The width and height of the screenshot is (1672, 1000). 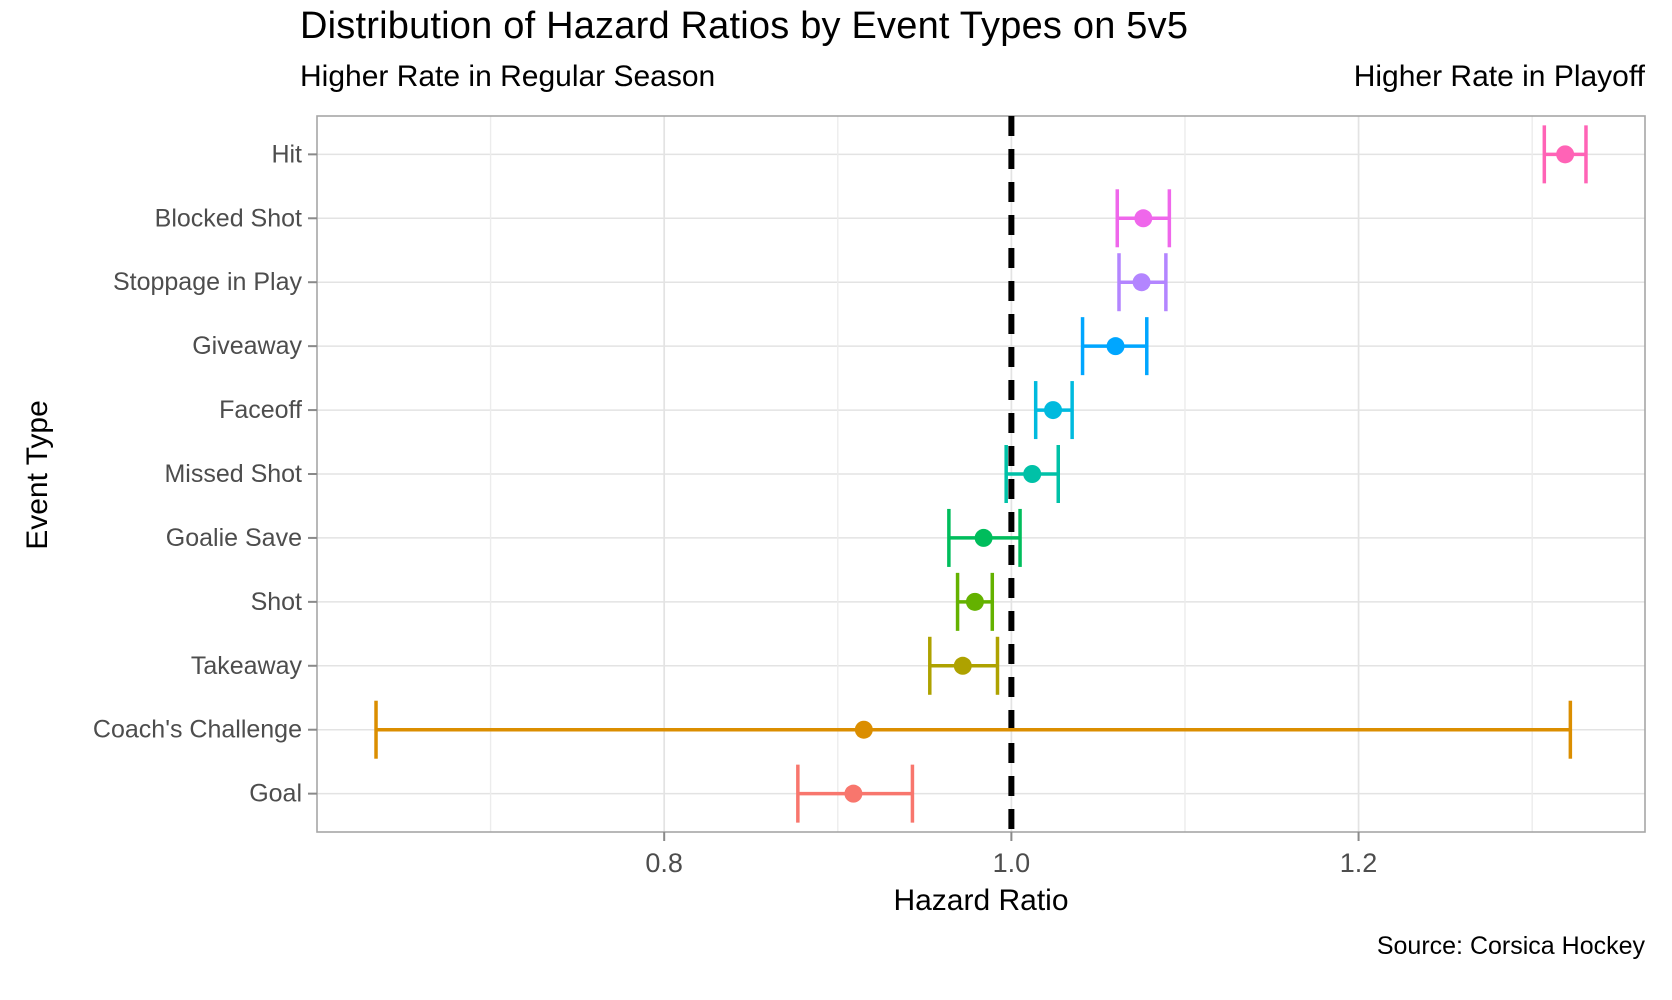 I want to click on y-tick-label: Shot, so click(x=276, y=602).